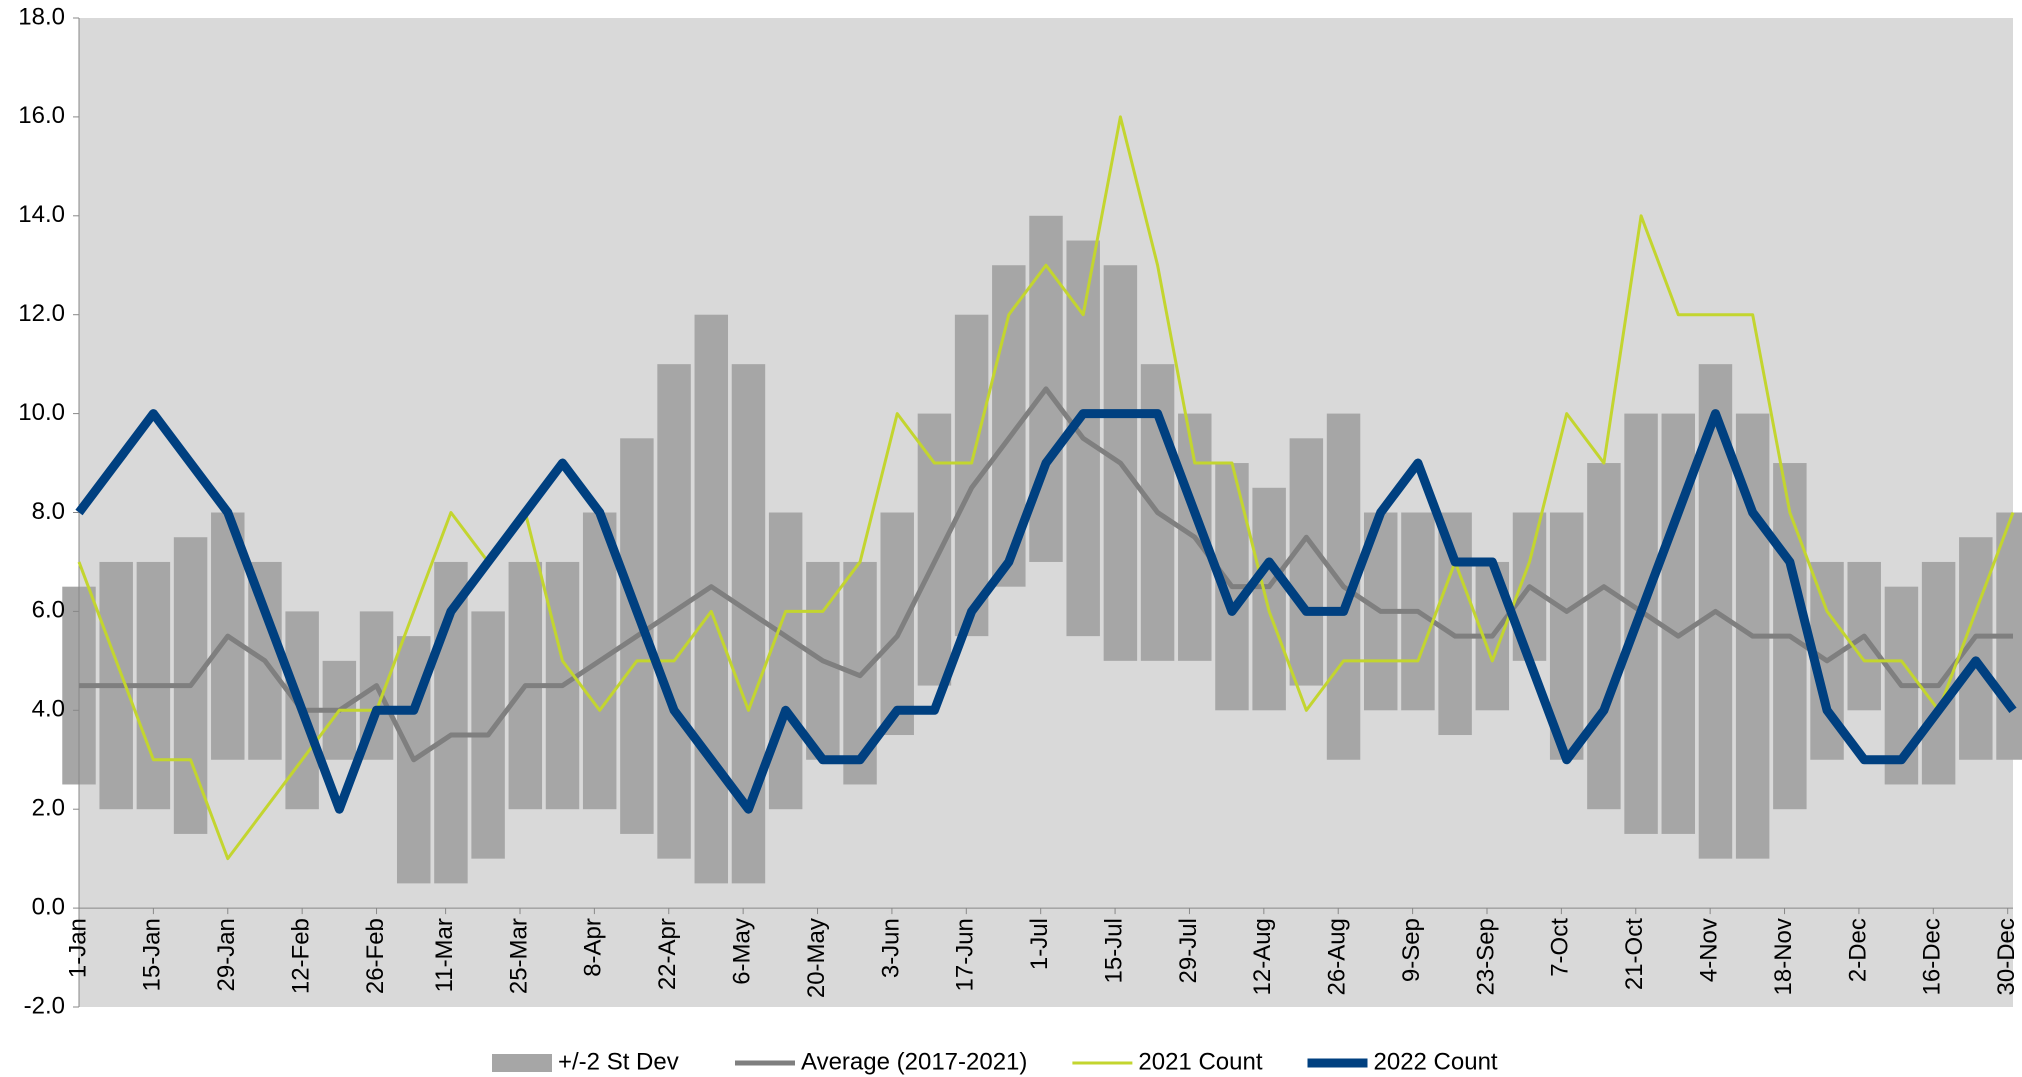  What do you see at coordinates (2006, 956) in the screenshot?
I see `x-tick-label: 30-Dec` at bounding box center [2006, 956].